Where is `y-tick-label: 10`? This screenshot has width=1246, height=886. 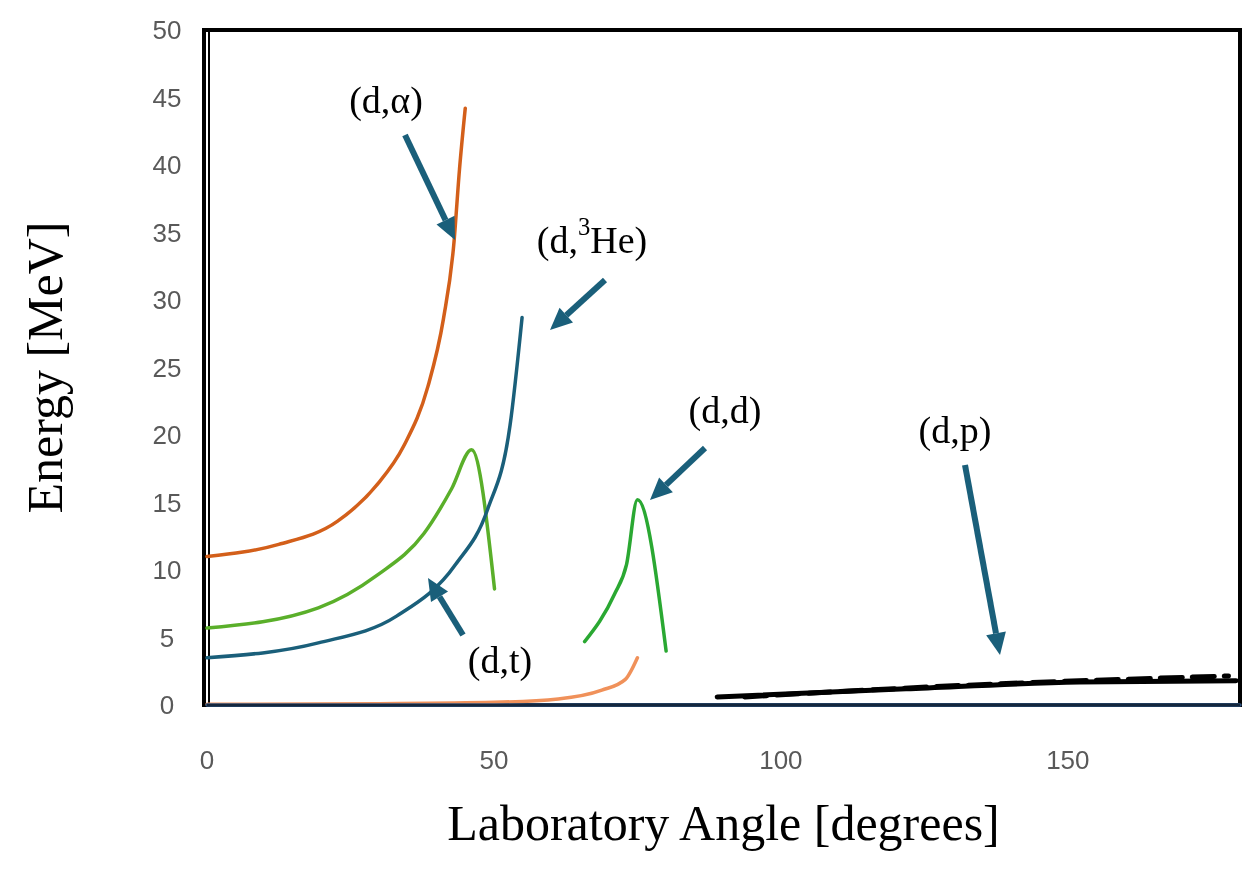 y-tick-label: 10 is located at coordinates (167, 570).